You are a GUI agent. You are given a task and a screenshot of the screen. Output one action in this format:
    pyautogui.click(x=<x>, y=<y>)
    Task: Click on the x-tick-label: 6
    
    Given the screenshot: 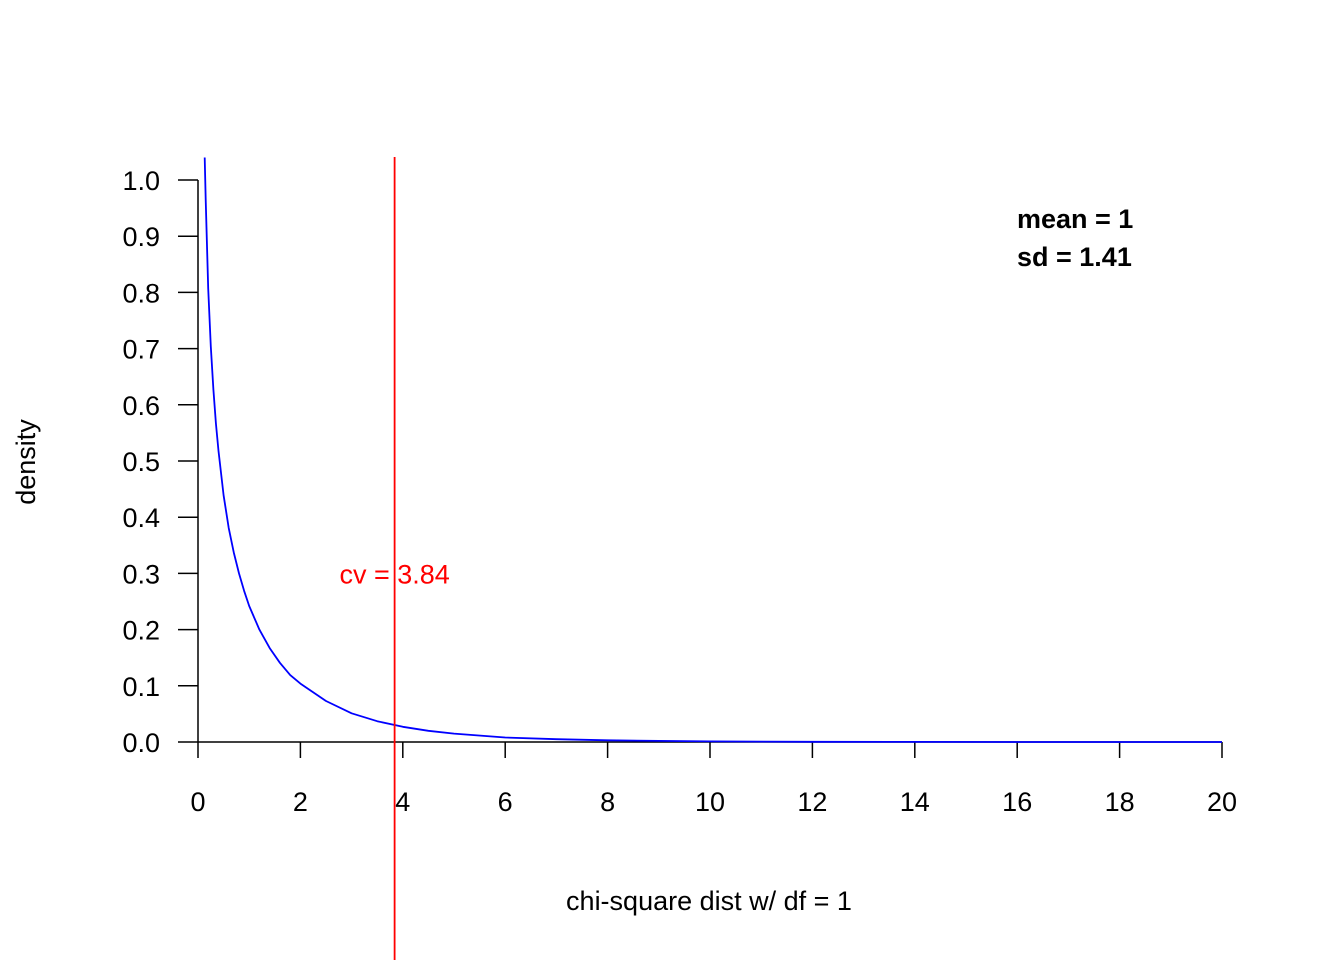 What is the action you would take?
    pyautogui.click(x=505, y=802)
    